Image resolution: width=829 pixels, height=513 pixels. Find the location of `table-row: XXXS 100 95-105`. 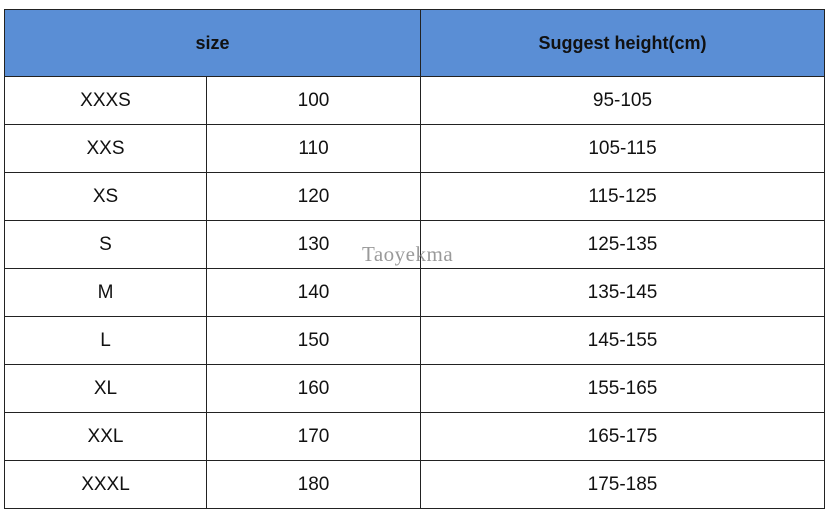

table-row: XXXS 100 95-105 is located at coordinates (414, 100).